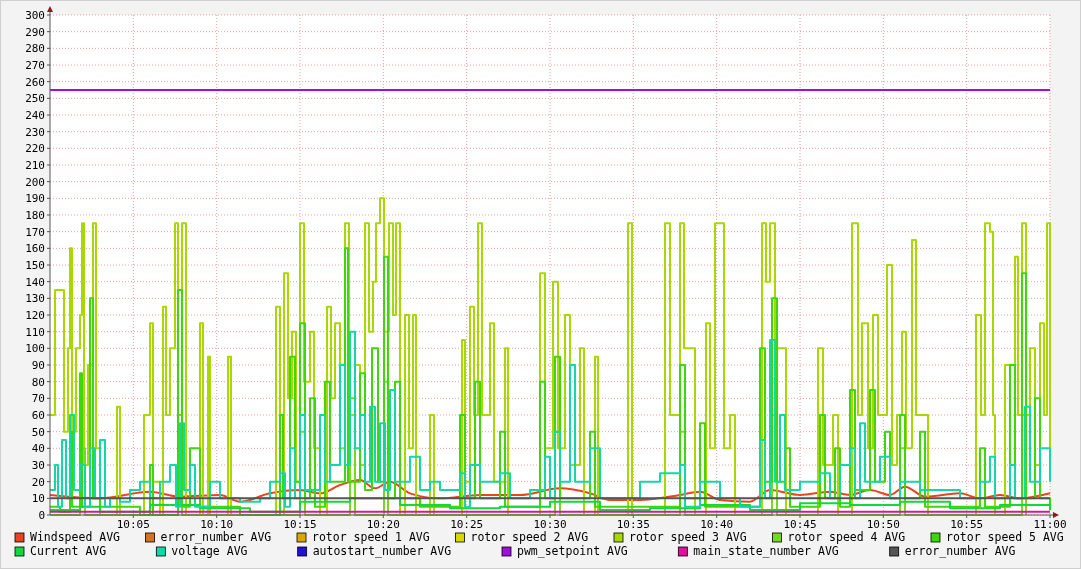  I want to click on x-tick-label: 10:45, so click(800, 524).